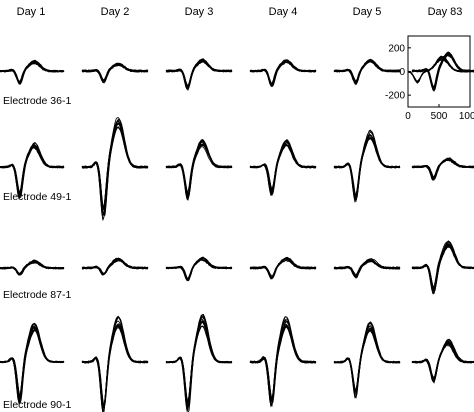 The height and width of the screenshot is (412, 474). Describe the element at coordinates (37, 295) in the screenshot. I see `row-label-electrode-87-1: Electrode 87-1` at that location.